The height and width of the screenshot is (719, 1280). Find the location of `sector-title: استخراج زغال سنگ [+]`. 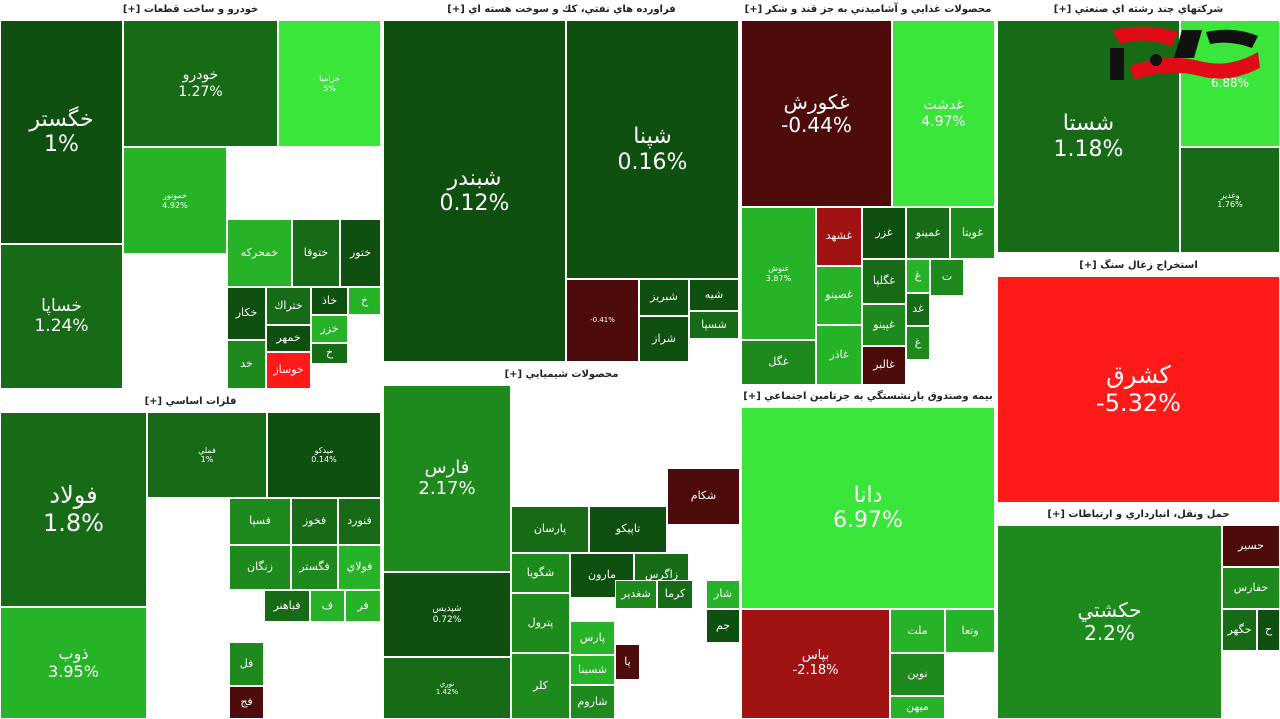

sector-title: استخراج زغال سنگ [+] is located at coordinates (1138, 265).